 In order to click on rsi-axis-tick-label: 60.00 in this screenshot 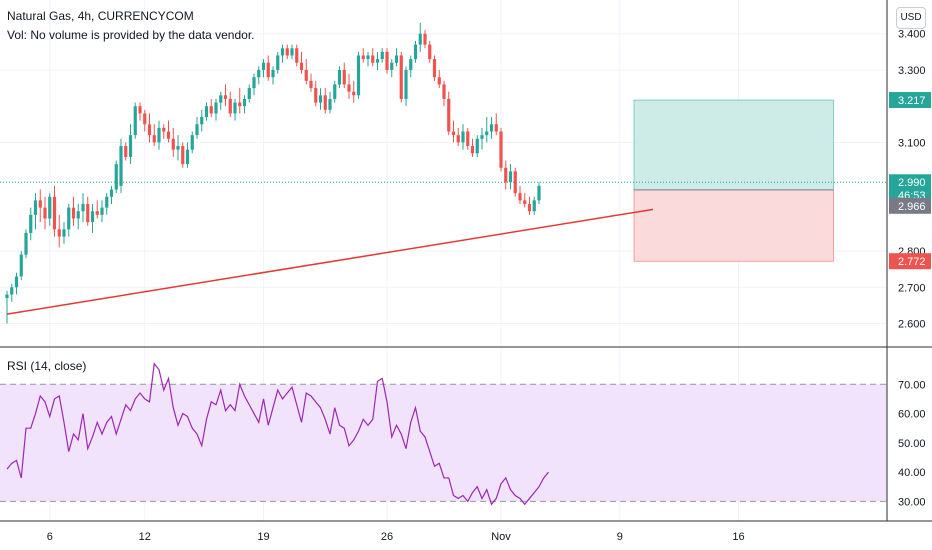, I will do `click(912, 415)`.